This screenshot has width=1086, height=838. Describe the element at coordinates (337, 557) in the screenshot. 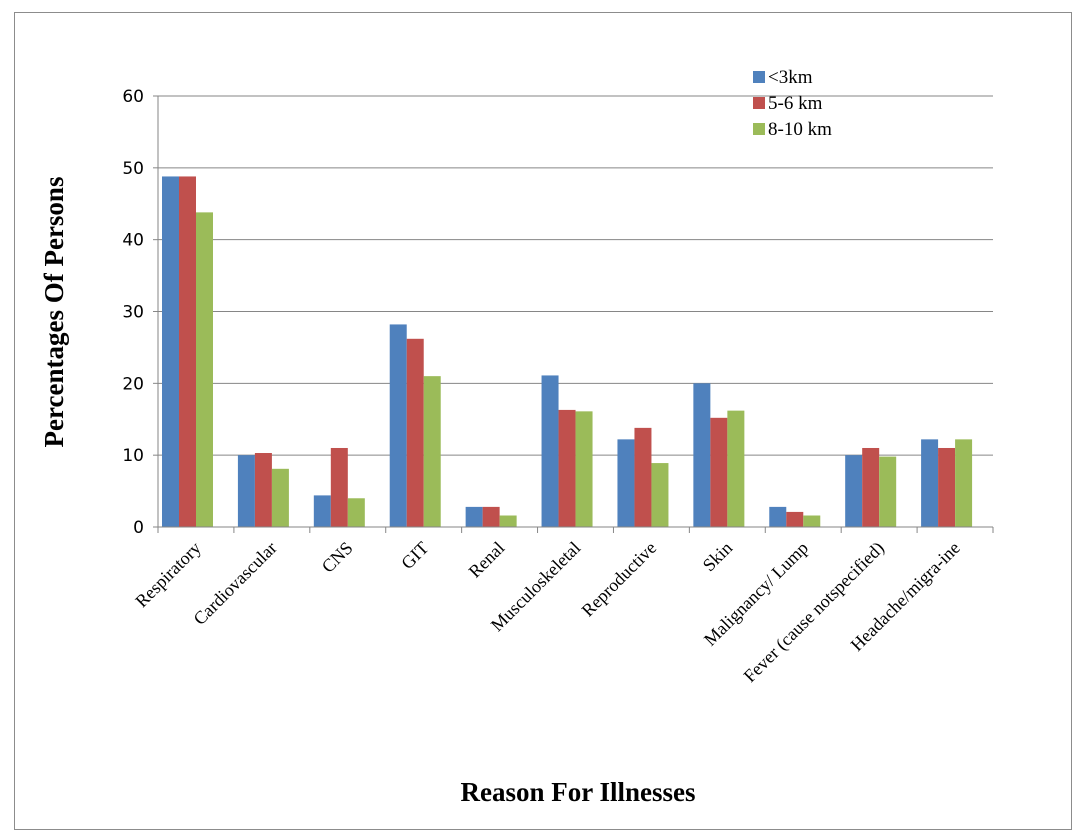

I see `x-tick-label: CNS` at that location.